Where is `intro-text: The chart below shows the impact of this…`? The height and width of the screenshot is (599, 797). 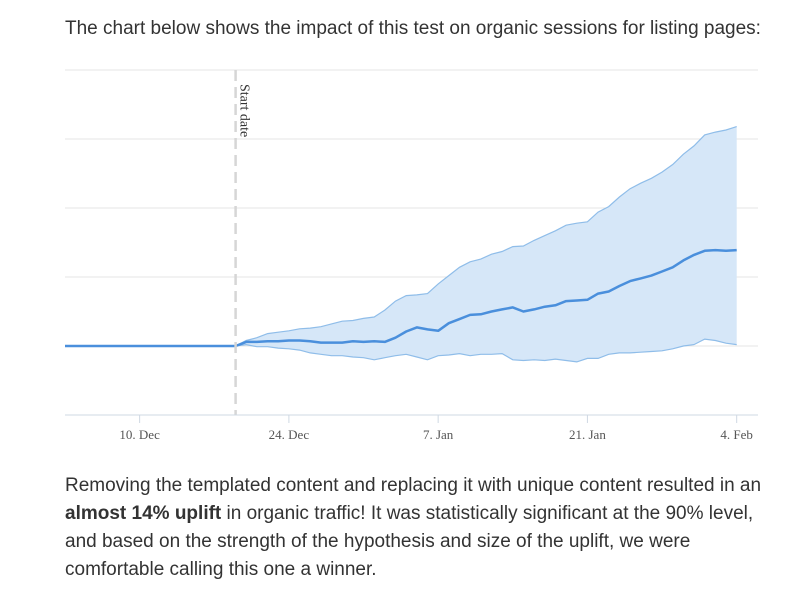 intro-text: The chart below shows the impact of this… is located at coordinates (413, 28).